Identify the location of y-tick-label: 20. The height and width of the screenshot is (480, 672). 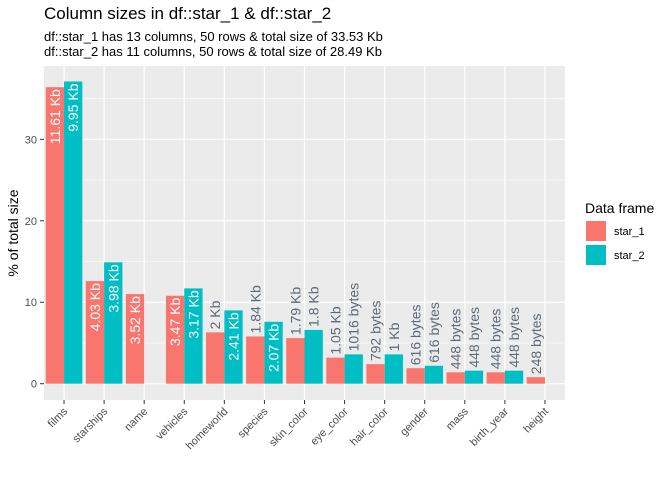
(31, 222).